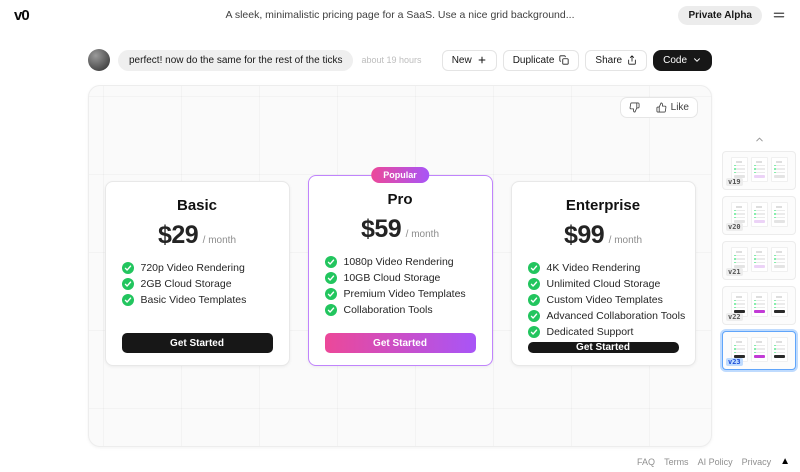 The height and width of the screenshot is (472, 800). I want to click on version-label: v22, so click(734, 317).